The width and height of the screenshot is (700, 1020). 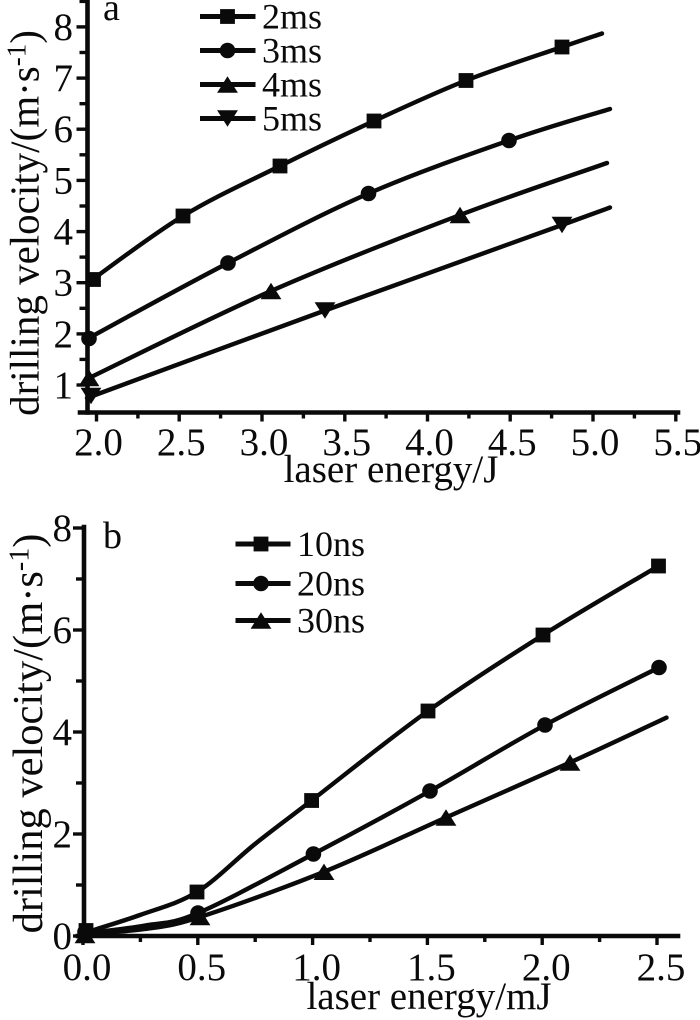 What do you see at coordinates (292, 51) in the screenshot?
I see `svg-text: 3ms` at bounding box center [292, 51].